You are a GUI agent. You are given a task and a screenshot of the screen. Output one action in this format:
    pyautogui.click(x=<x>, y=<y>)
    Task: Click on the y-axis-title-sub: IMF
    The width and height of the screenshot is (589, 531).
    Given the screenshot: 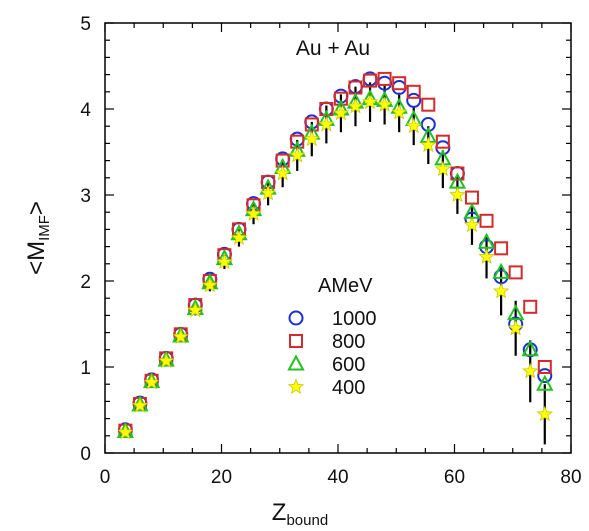 What is the action you would take?
    pyautogui.click(x=44, y=228)
    